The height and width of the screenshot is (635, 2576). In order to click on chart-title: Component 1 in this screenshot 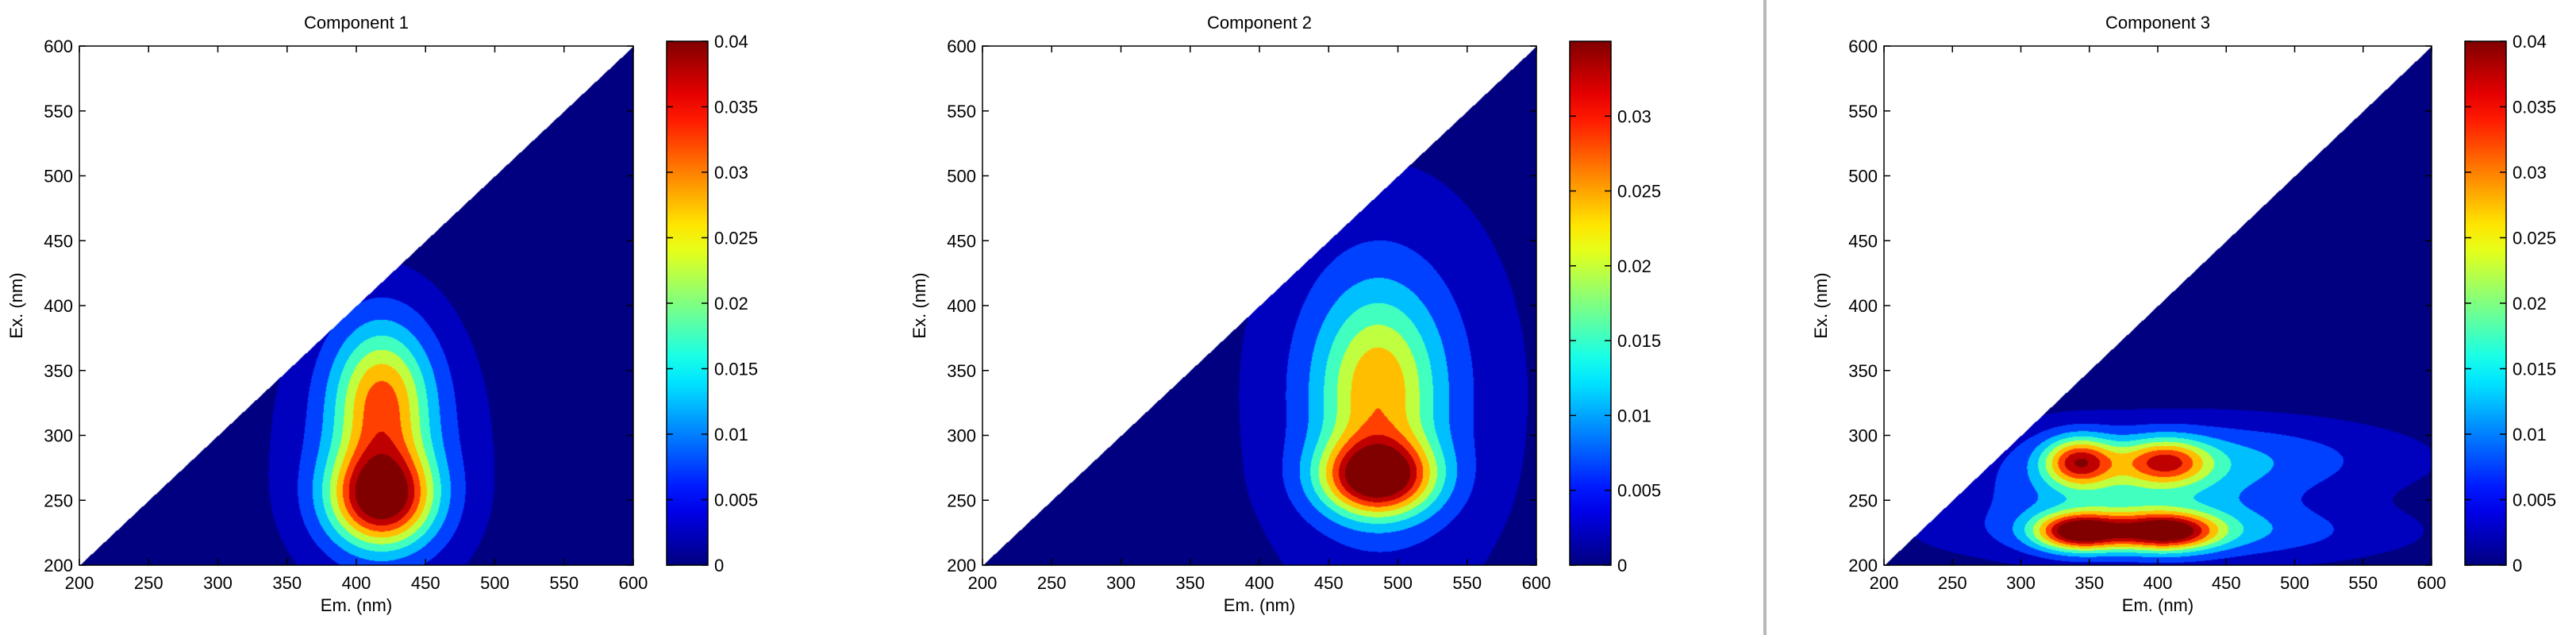, I will do `click(357, 23)`.